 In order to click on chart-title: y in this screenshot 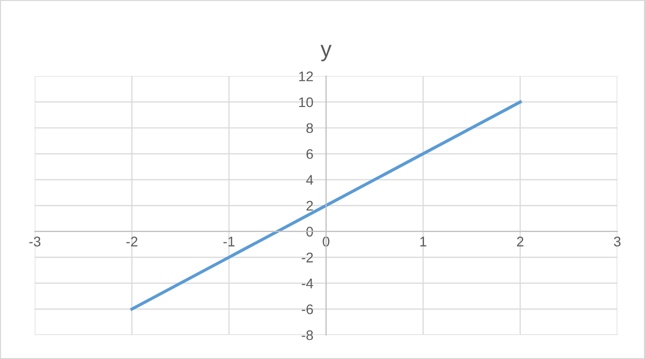, I will do `click(326, 53)`.